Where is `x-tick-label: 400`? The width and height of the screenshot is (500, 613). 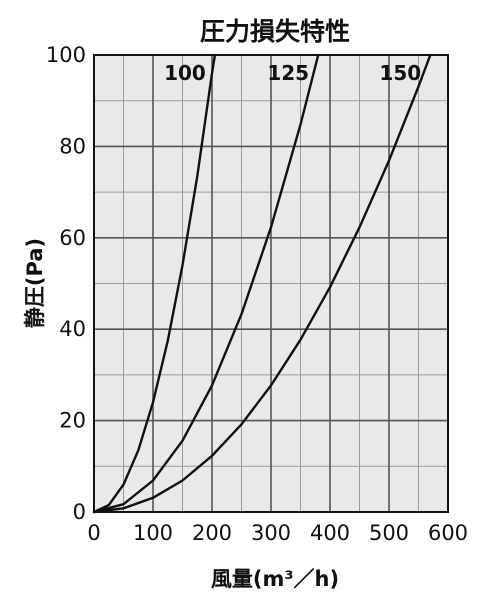 x-tick-label: 400 is located at coordinates (330, 533).